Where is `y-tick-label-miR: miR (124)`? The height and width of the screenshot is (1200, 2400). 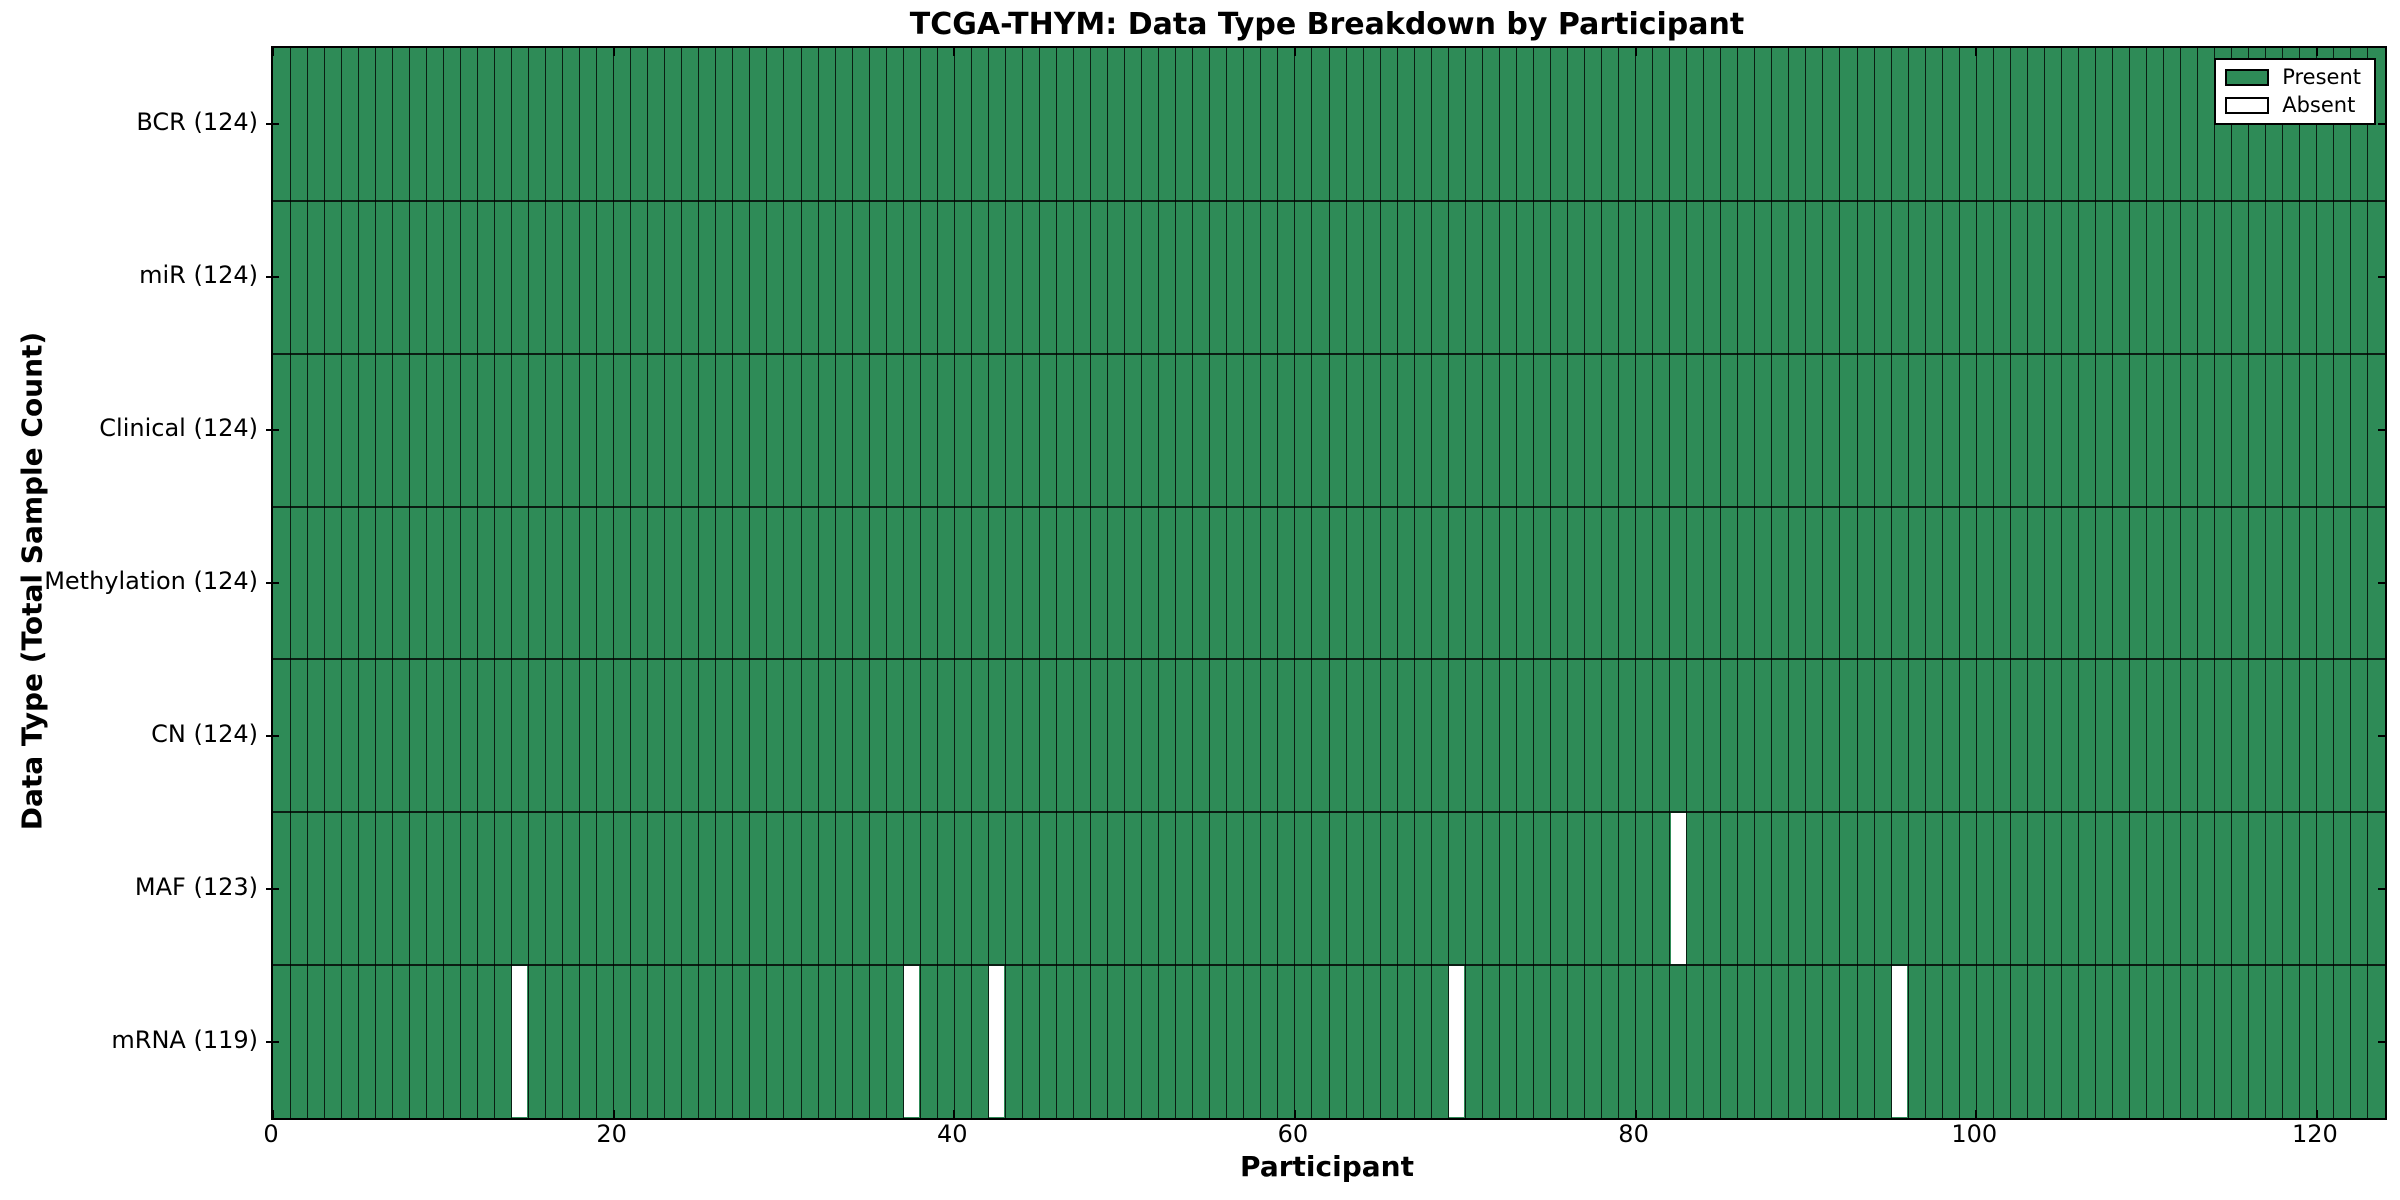
y-tick-label-miR: miR (124) is located at coordinates (198, 275).